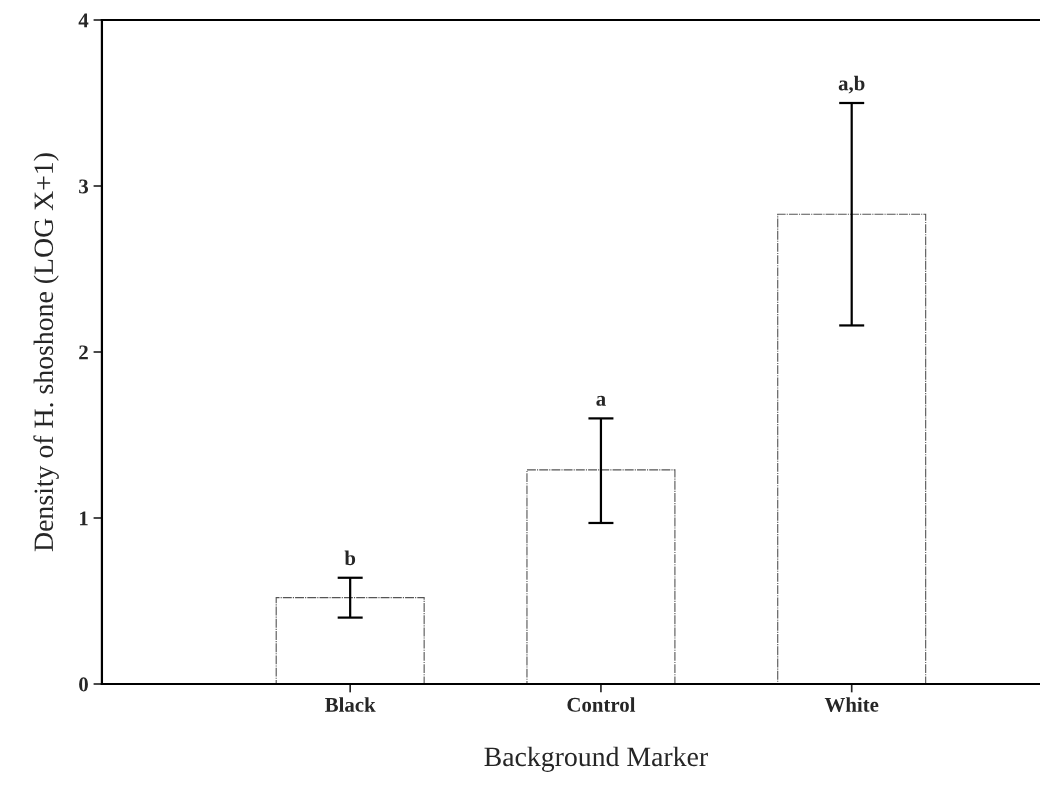 This screenshot has height=800, width=1040. I want to click on y-tick-label: 3, so click(84, 186).